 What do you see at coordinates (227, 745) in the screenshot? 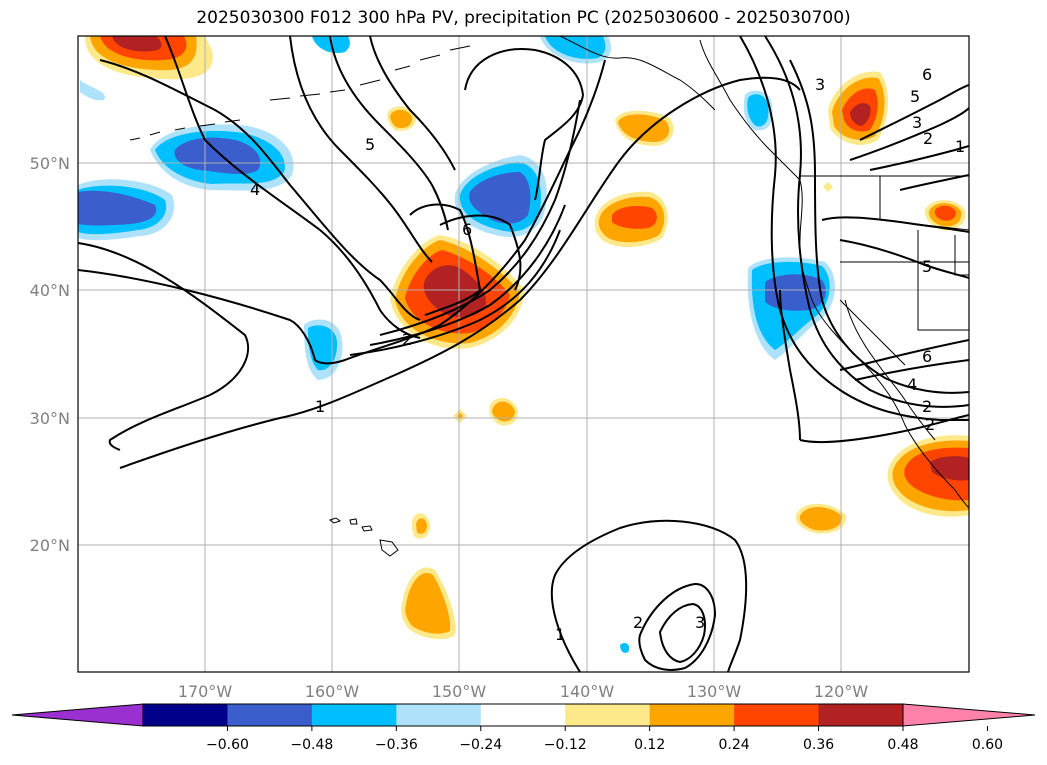
I see `colorbar-tick-label: −0.60` at bounding box center [227, 745].